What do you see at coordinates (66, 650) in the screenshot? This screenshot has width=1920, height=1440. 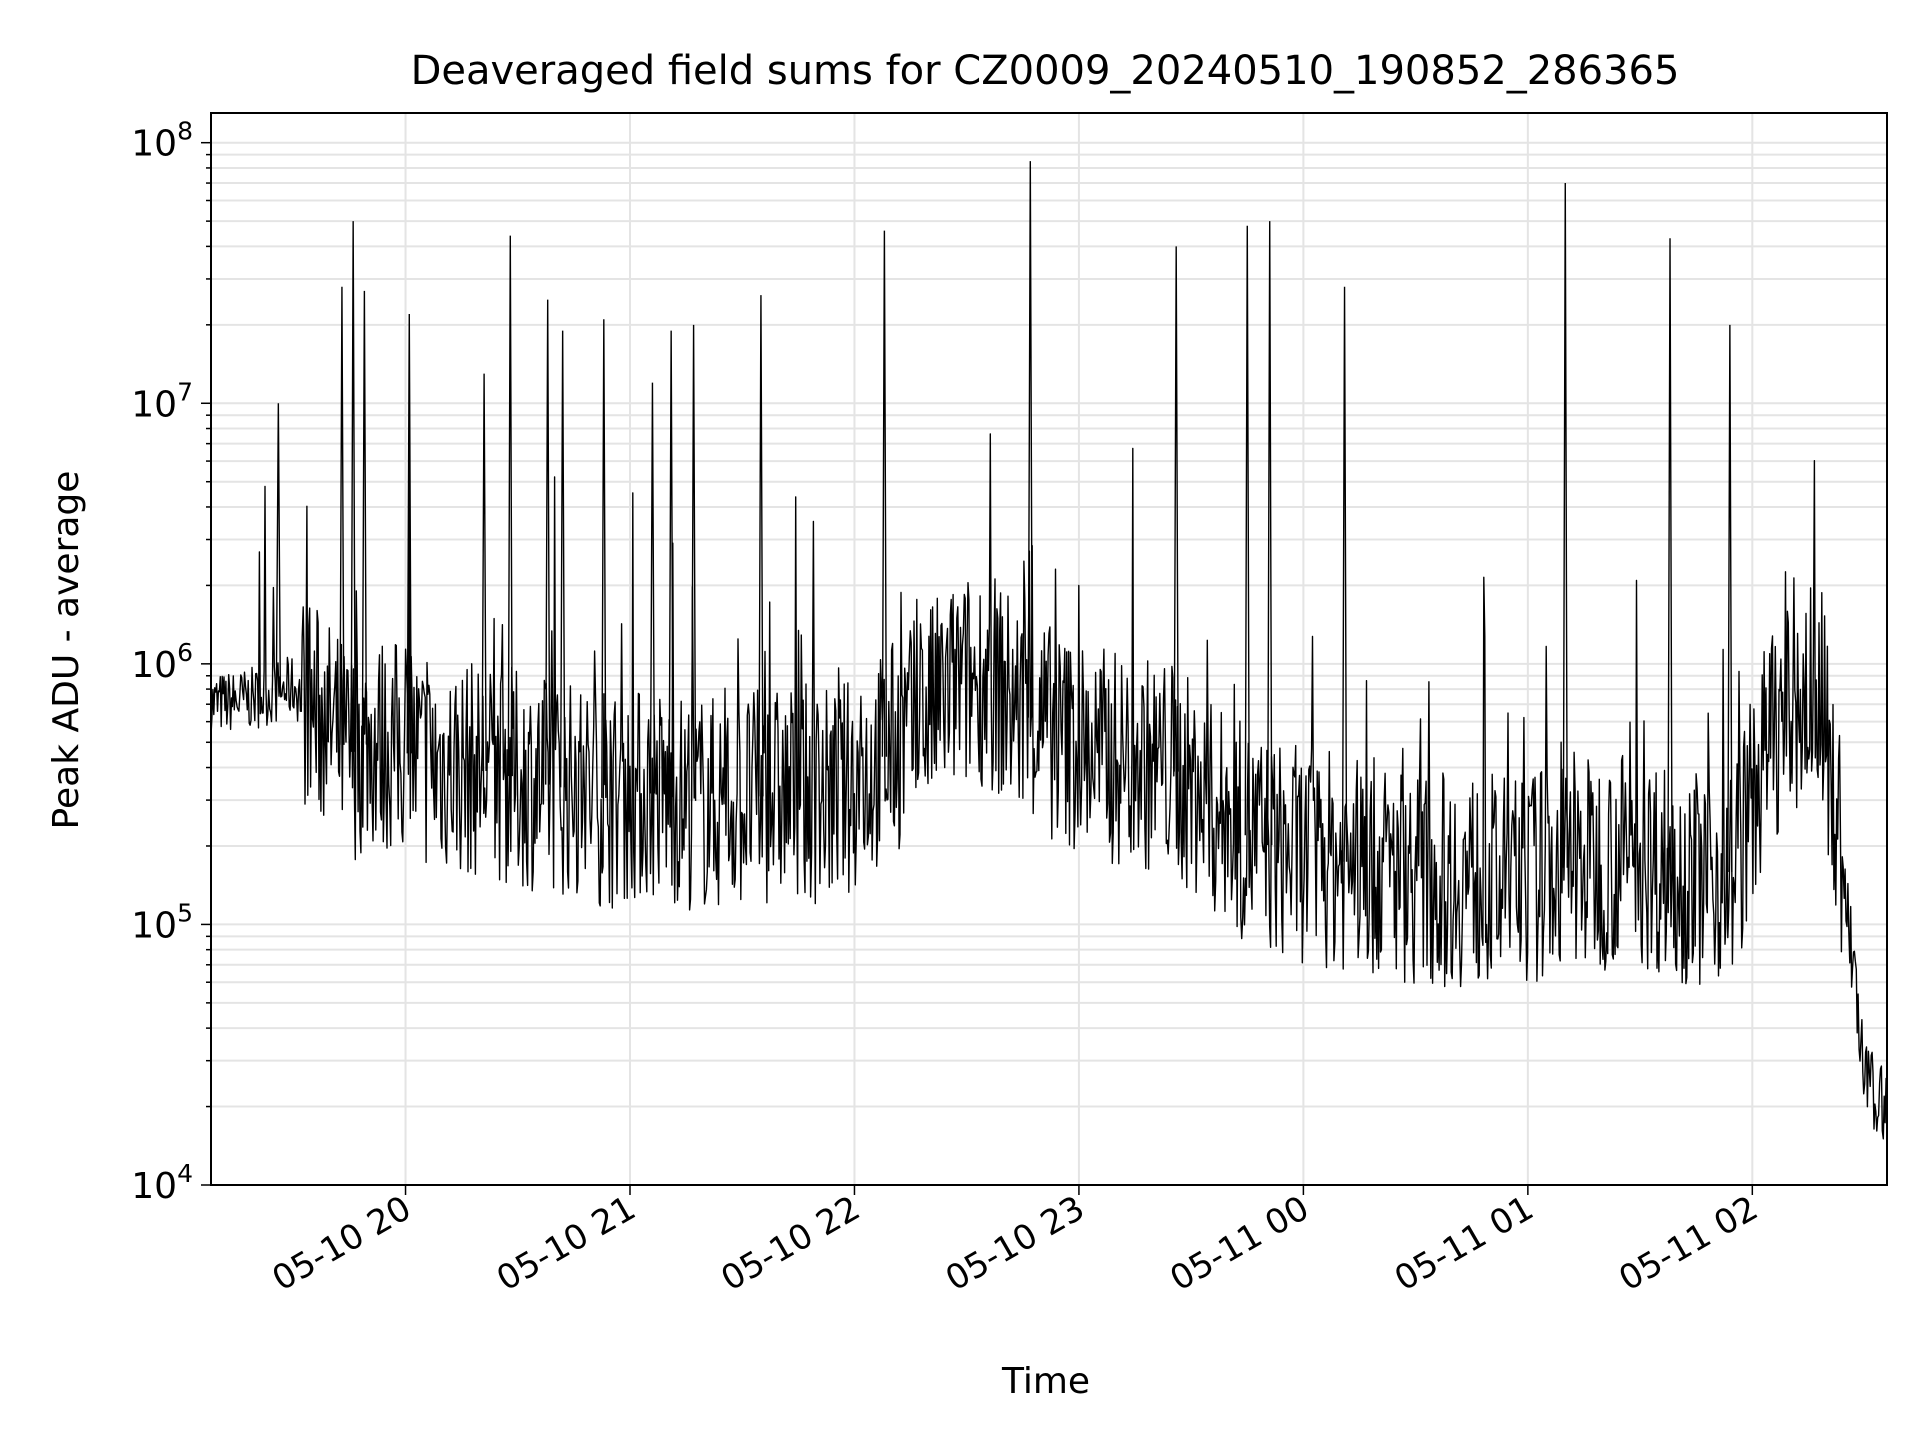 I see `y-axis-label: Peak ADU - average` at bounding box center [66, 650].